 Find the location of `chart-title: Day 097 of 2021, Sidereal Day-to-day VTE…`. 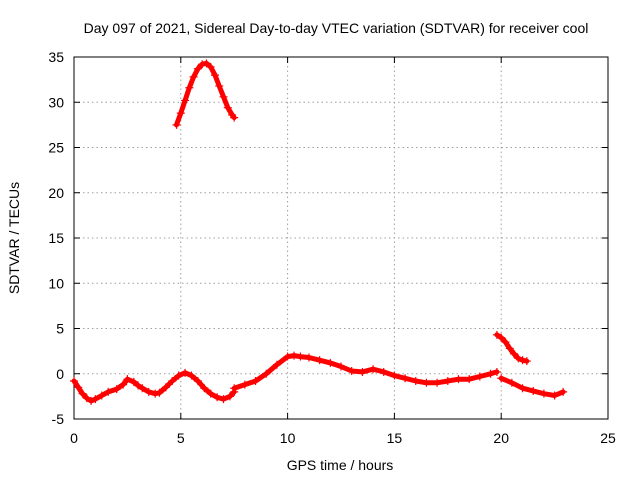

chart-title: Day 097 of 2021, Sidereal Day-to-day VTE… is located at coordinates (336, 28).